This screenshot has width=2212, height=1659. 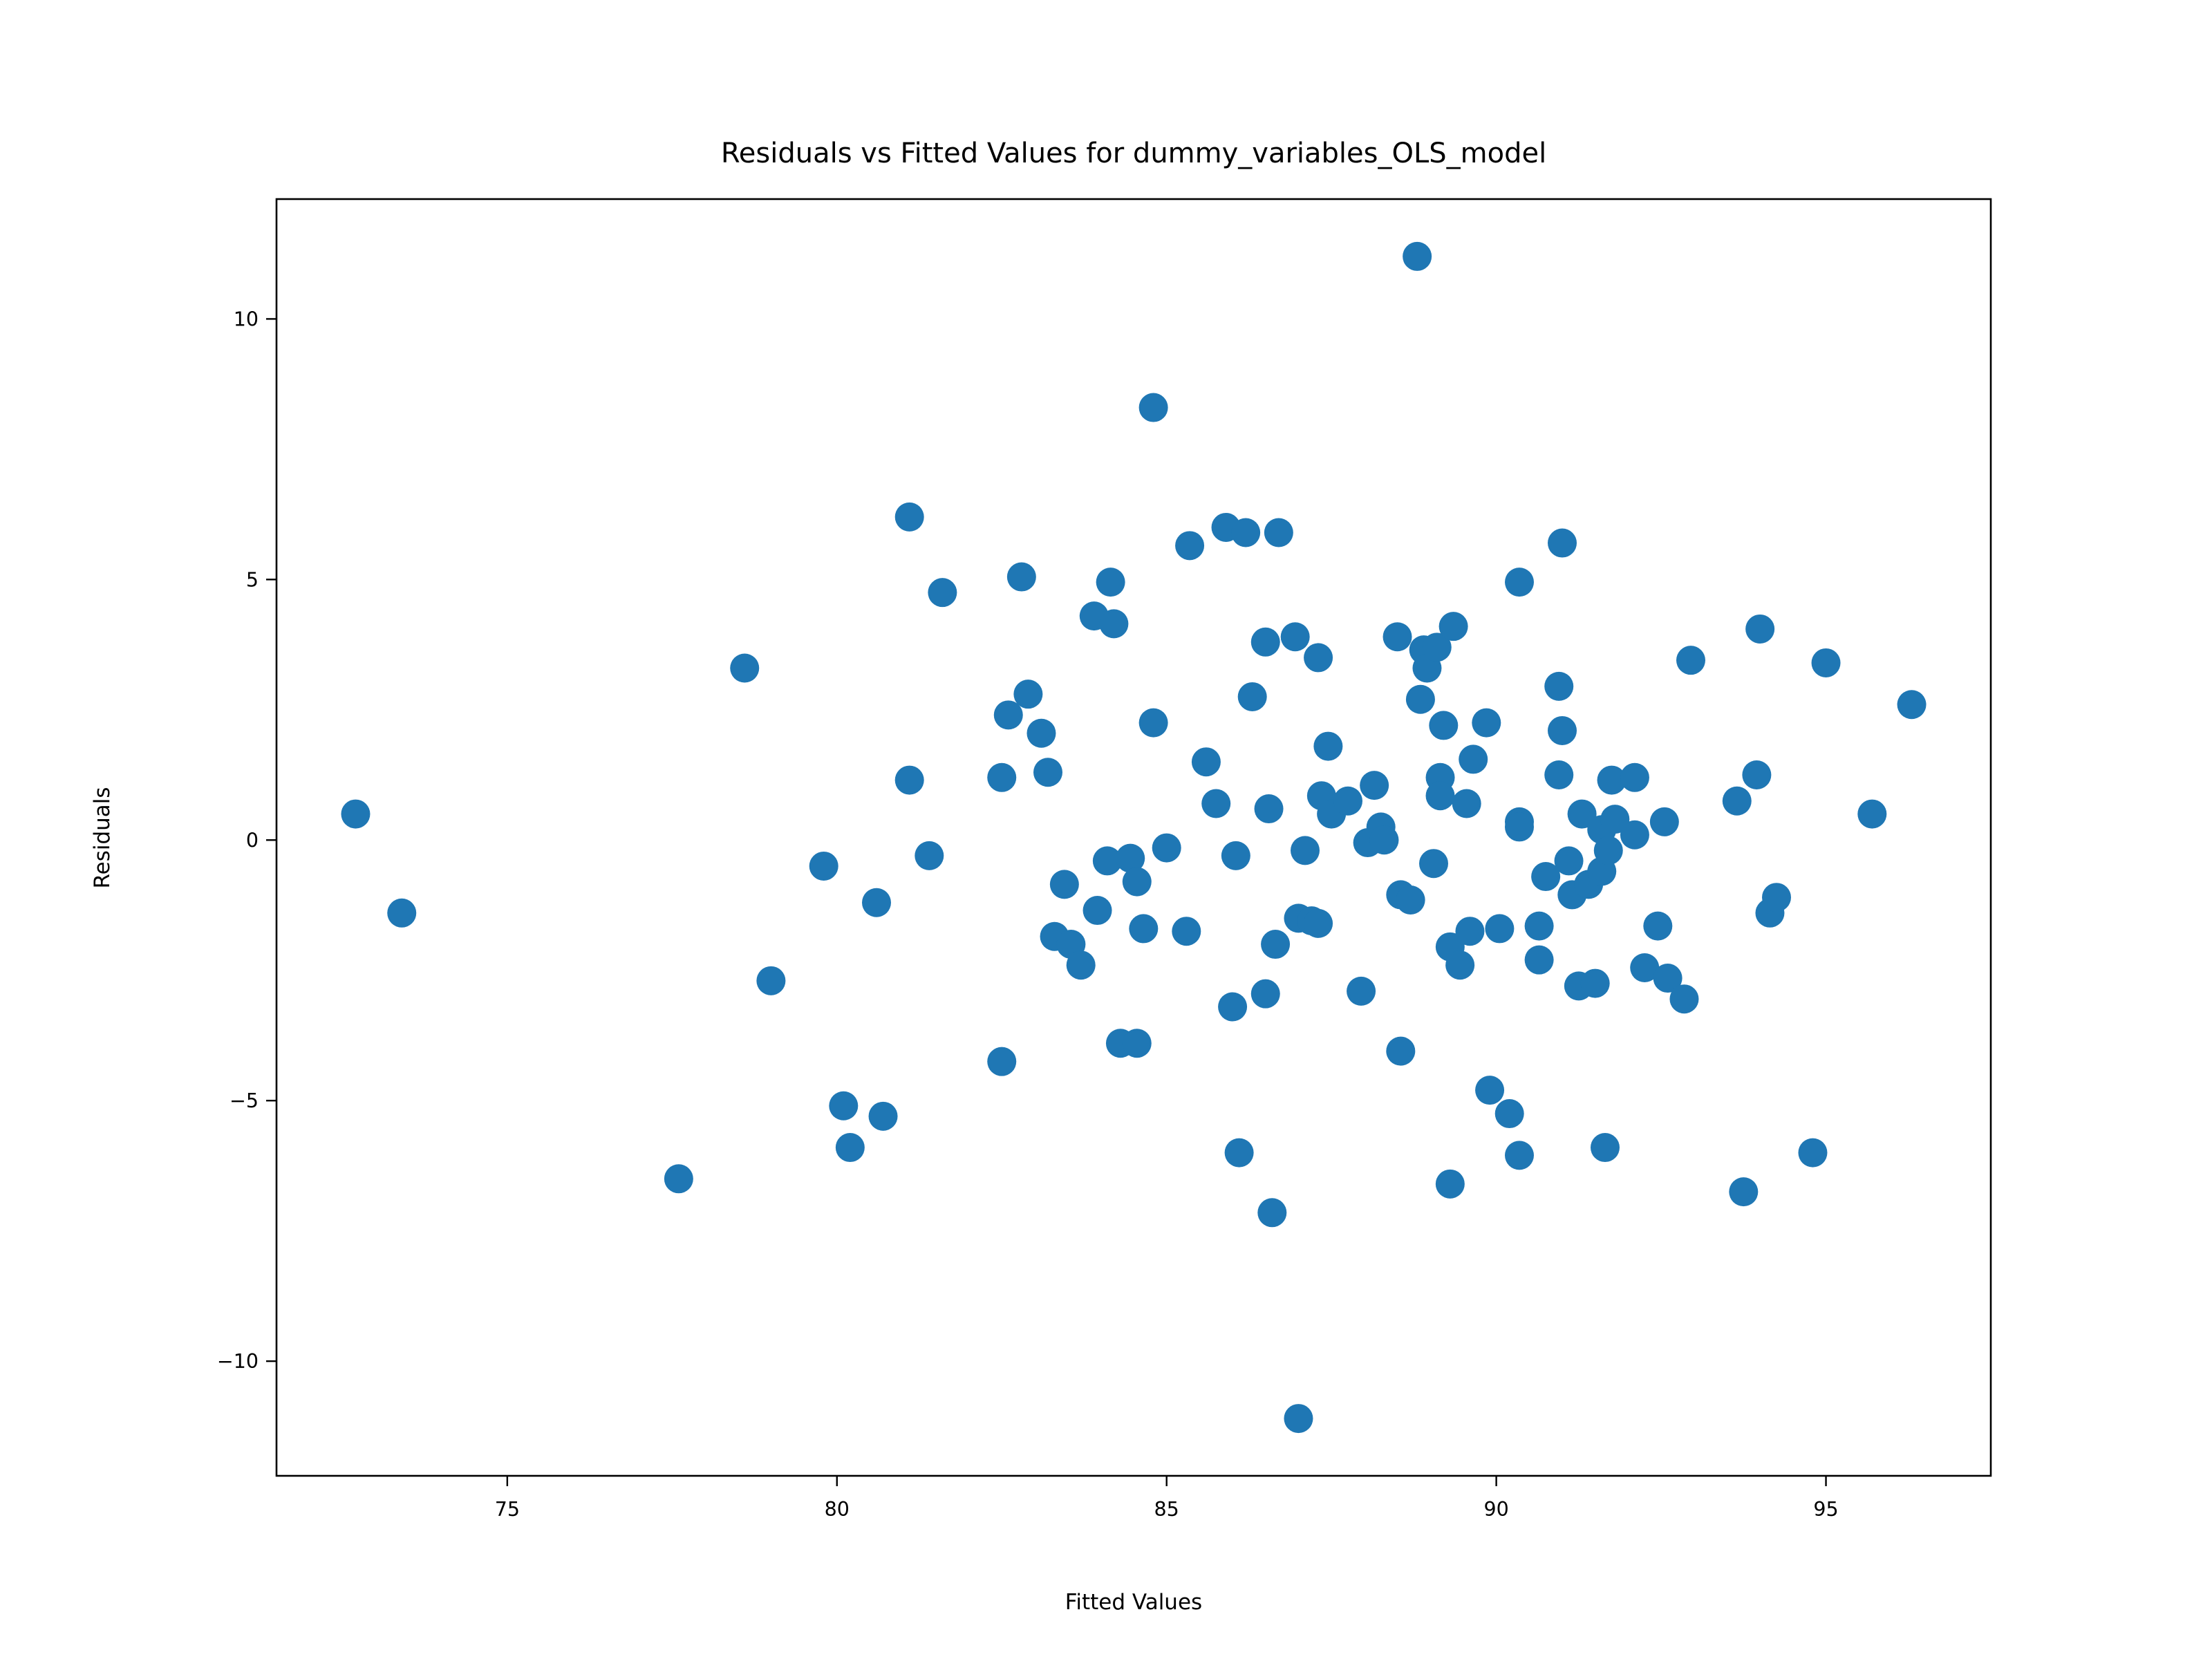 I want to click on y-axis-ticks: 10 5 0 −5 −10, so click(x=246, y=840).